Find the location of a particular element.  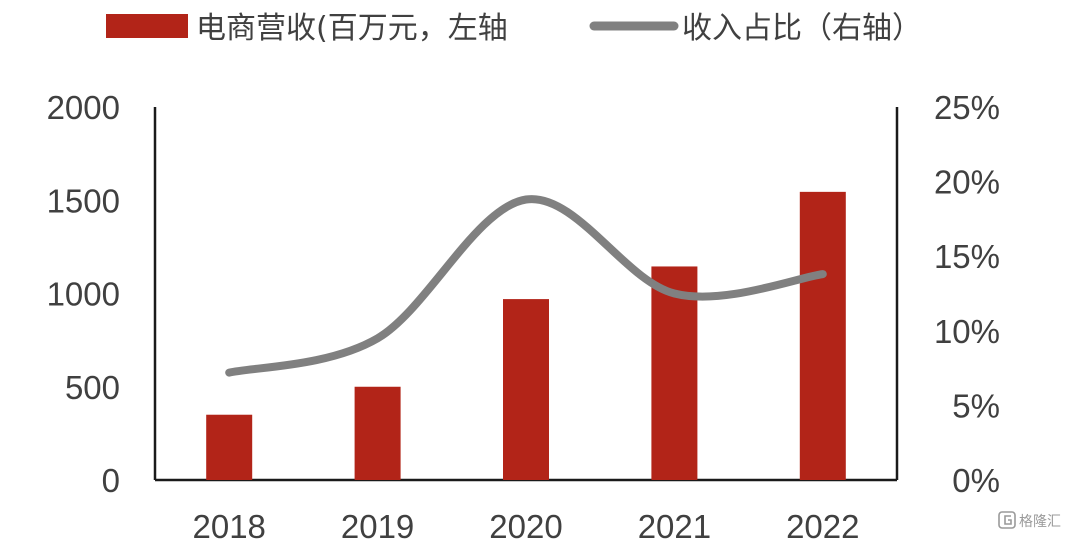

watermark: 格隆汇 is located at coordinates (1029, 520).